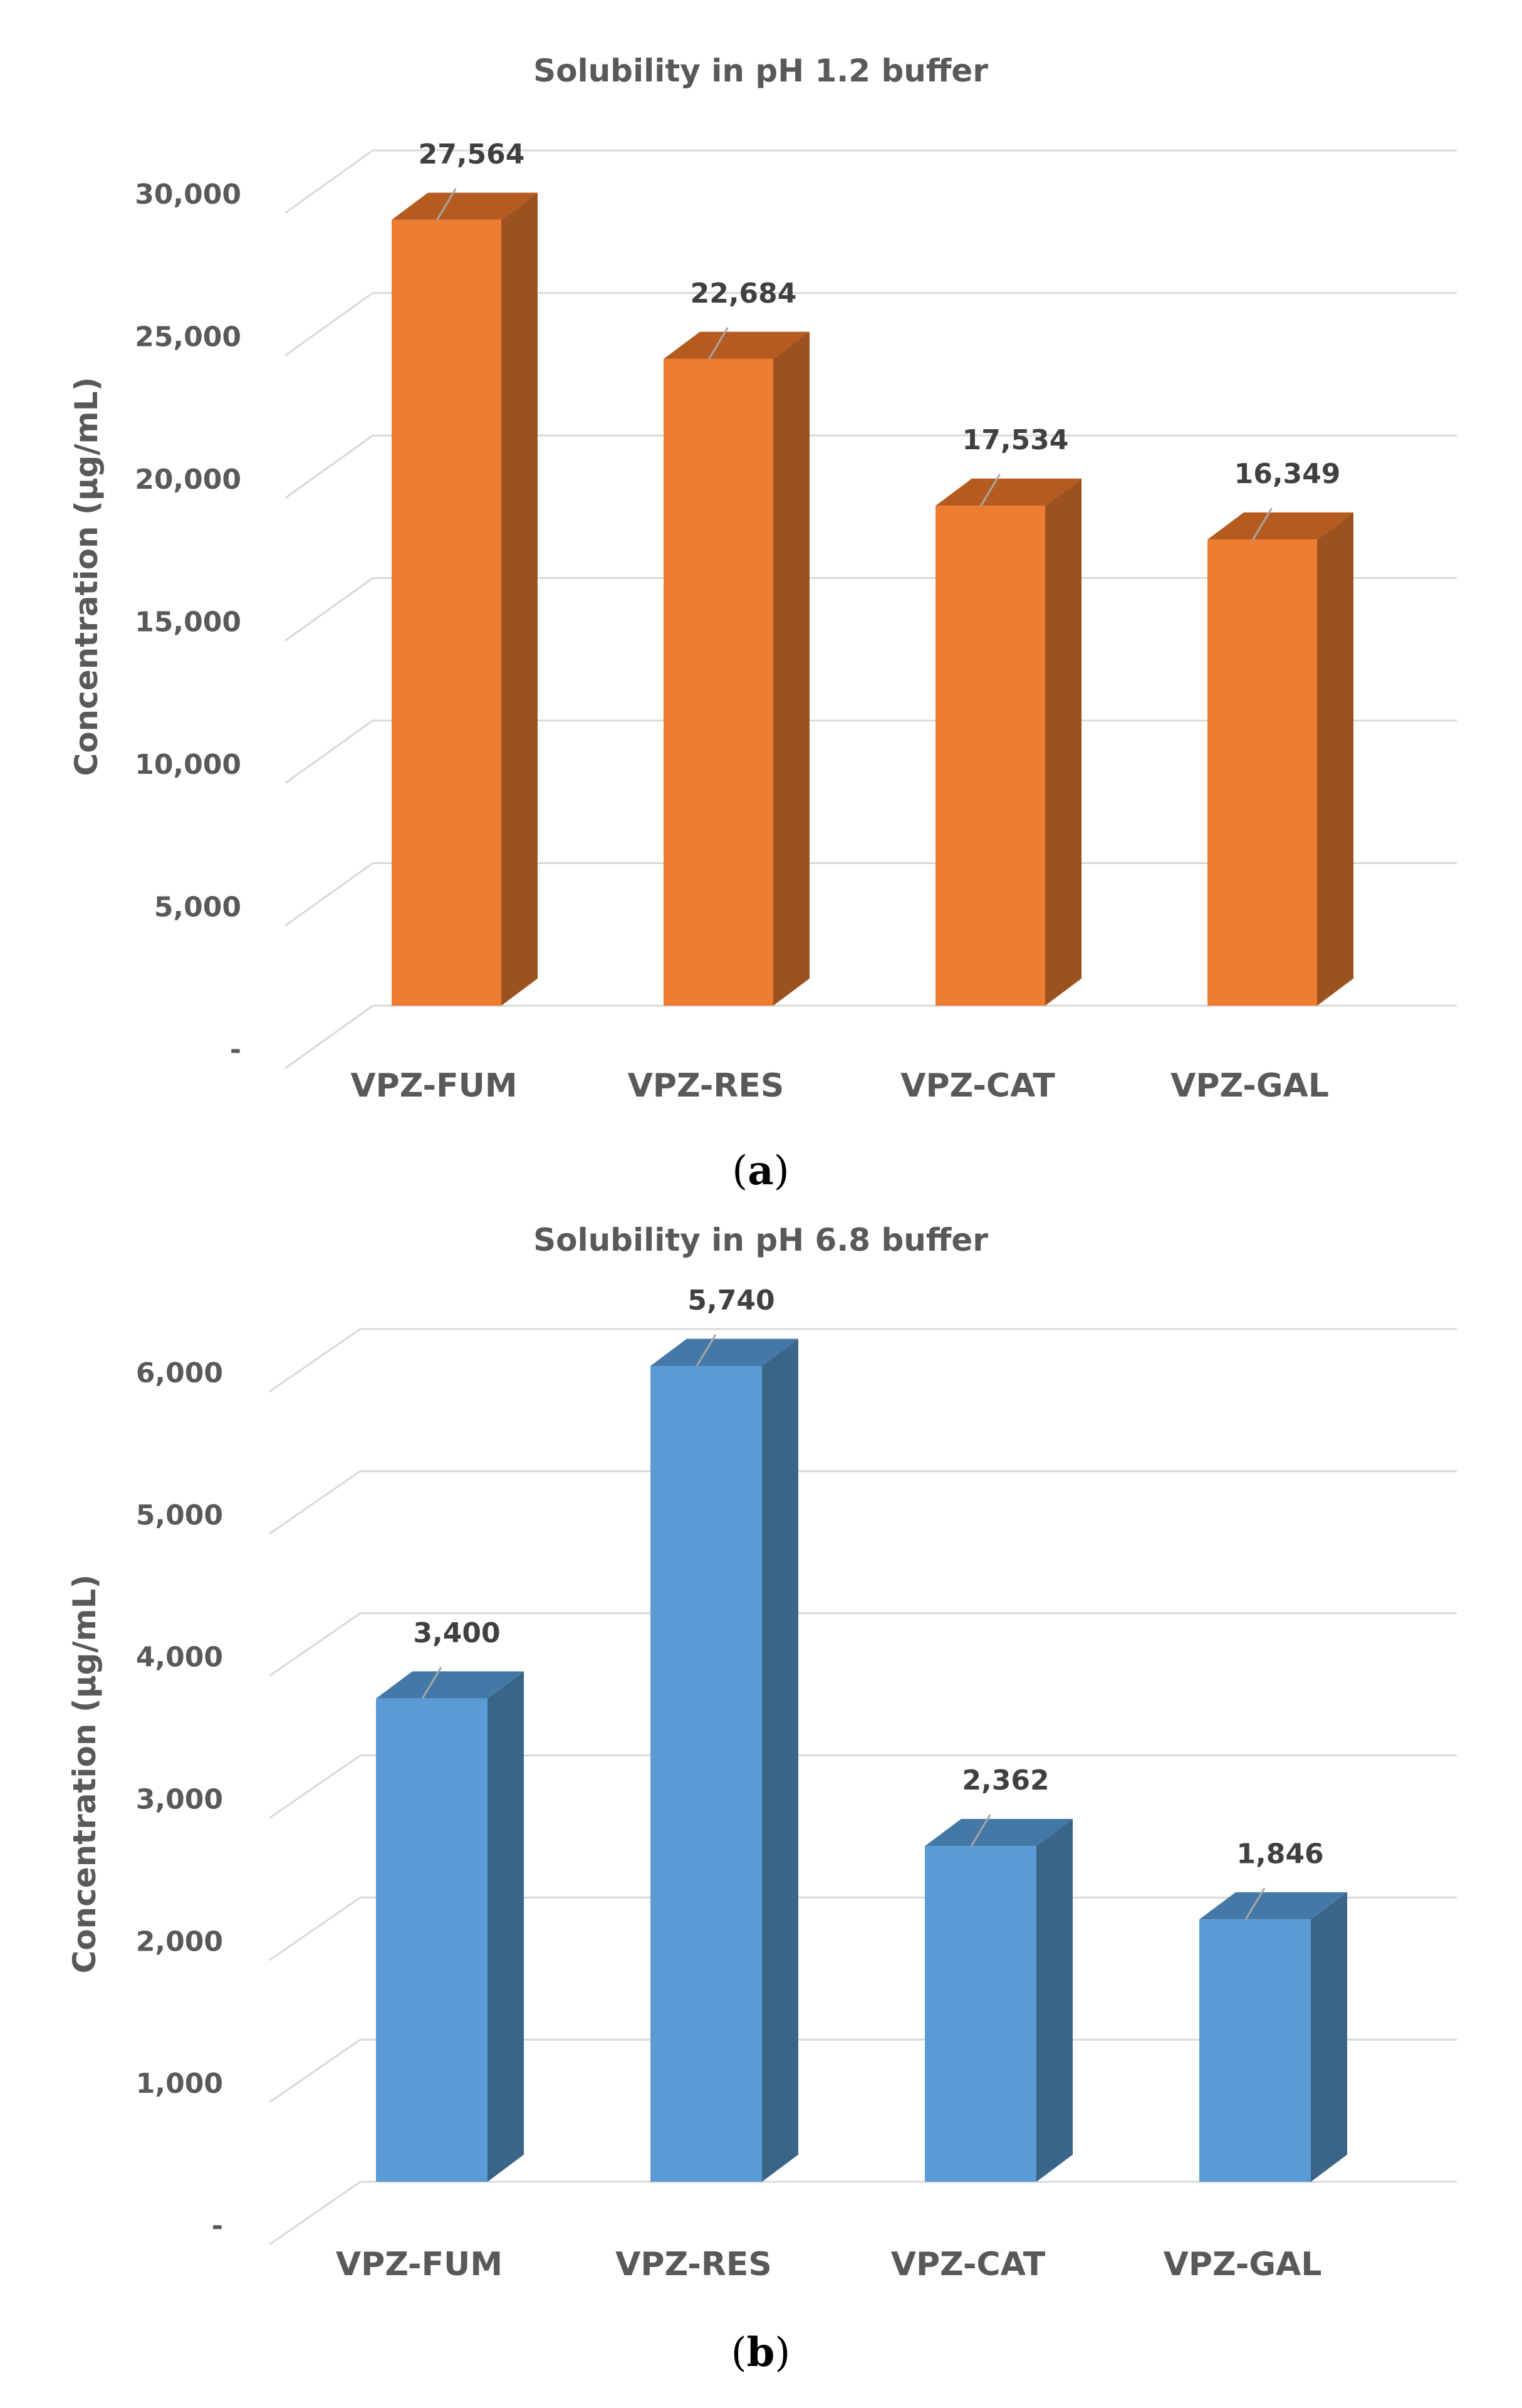 The height and width of the screenshot is (2408, 1522). Describe the element at coordinates (188, 622) in the screenshot. I see `y-tick-label: 15,000` at that location.